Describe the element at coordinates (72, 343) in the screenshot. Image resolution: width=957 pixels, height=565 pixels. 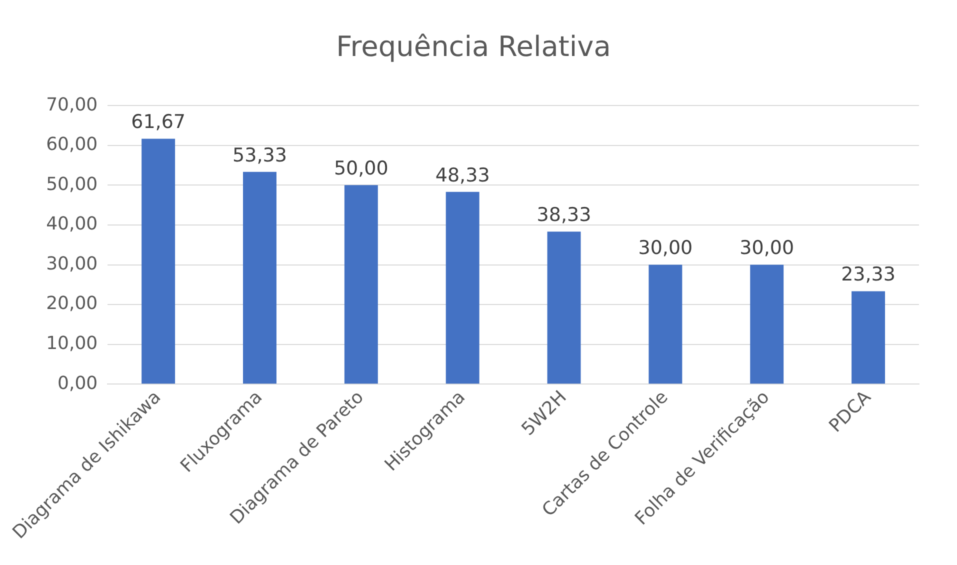
I see `y-tick-label: 10,00` at that location.